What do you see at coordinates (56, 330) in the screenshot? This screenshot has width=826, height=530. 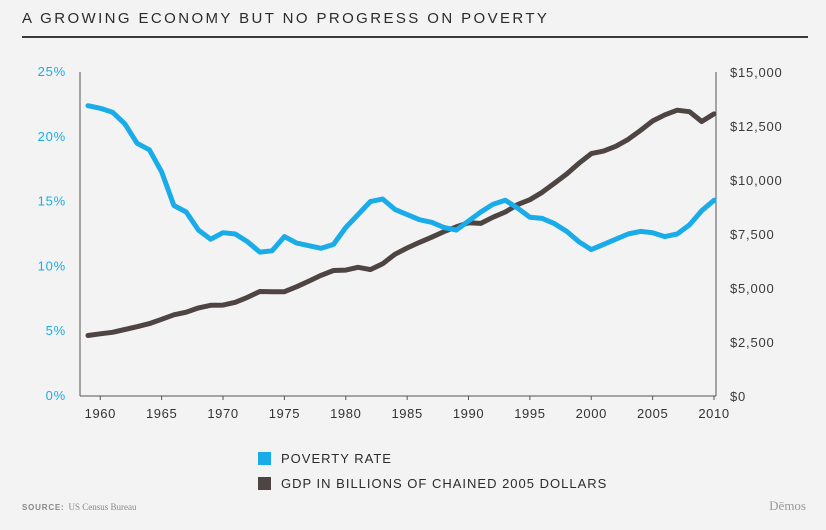 I see `y-left-tick-label: 5%` at bounding box center [56, 330].